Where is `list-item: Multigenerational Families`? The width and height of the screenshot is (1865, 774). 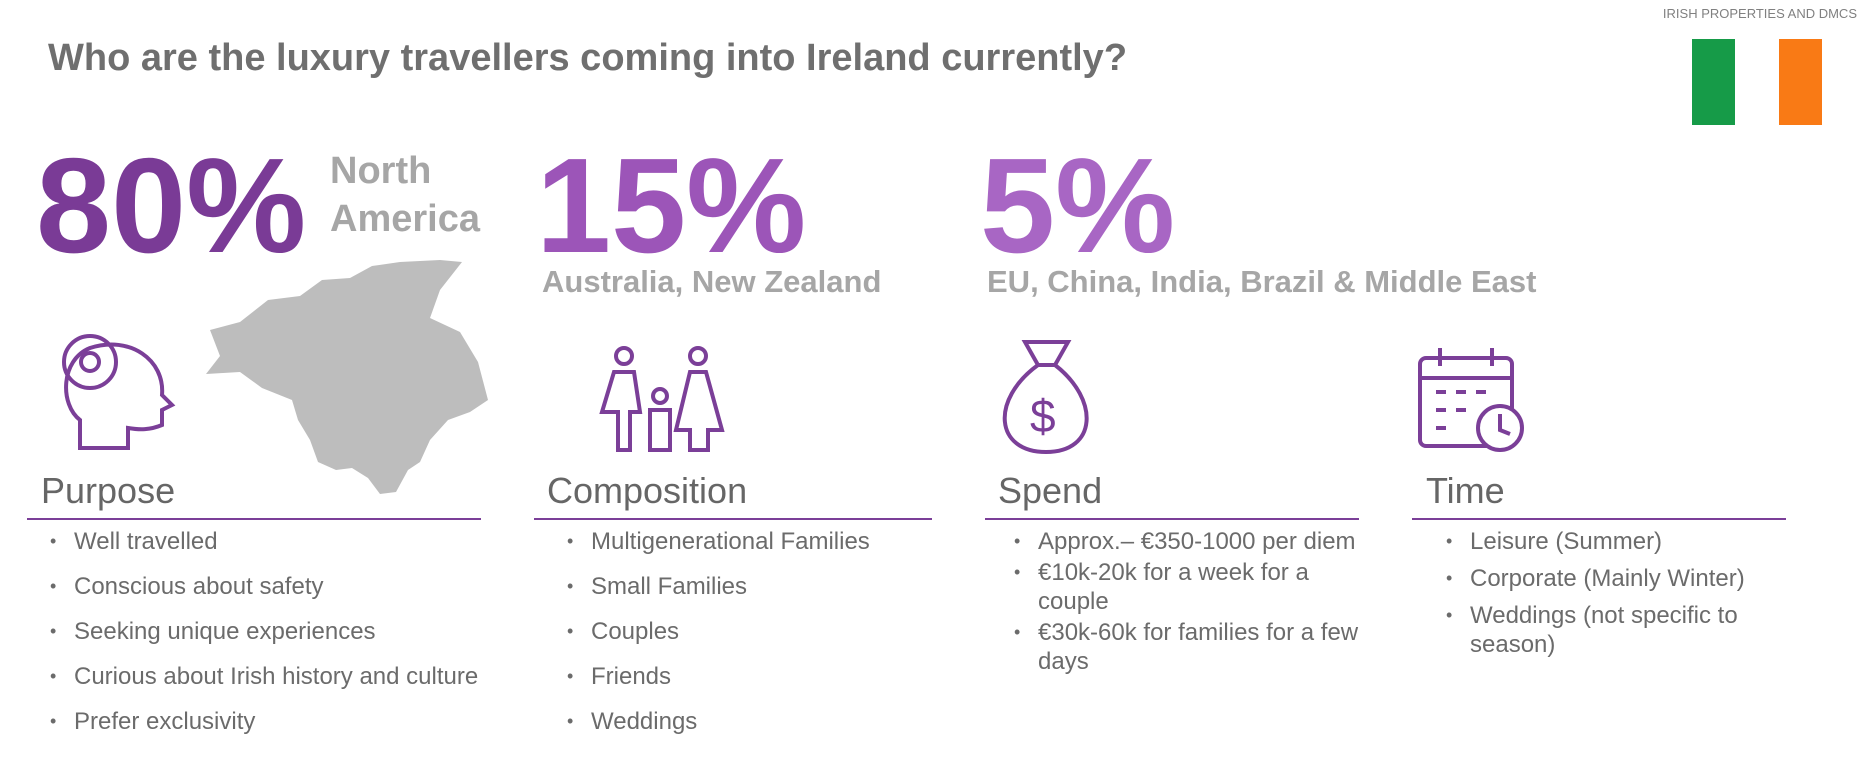 list-item: Multigenerational Families is located at coordinates (749, 541).